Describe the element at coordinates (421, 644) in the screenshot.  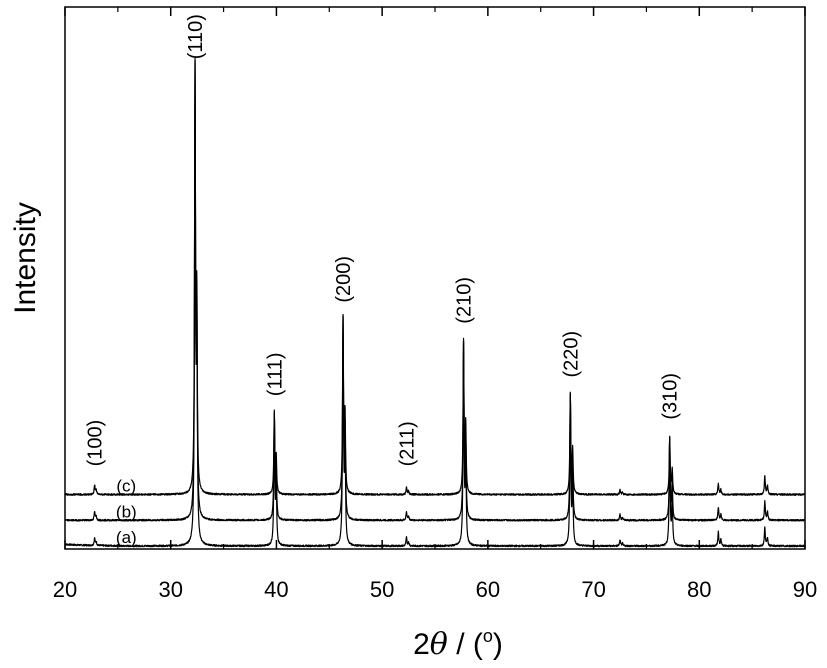
I see `x-axis-title-prefix: 2` at that location.